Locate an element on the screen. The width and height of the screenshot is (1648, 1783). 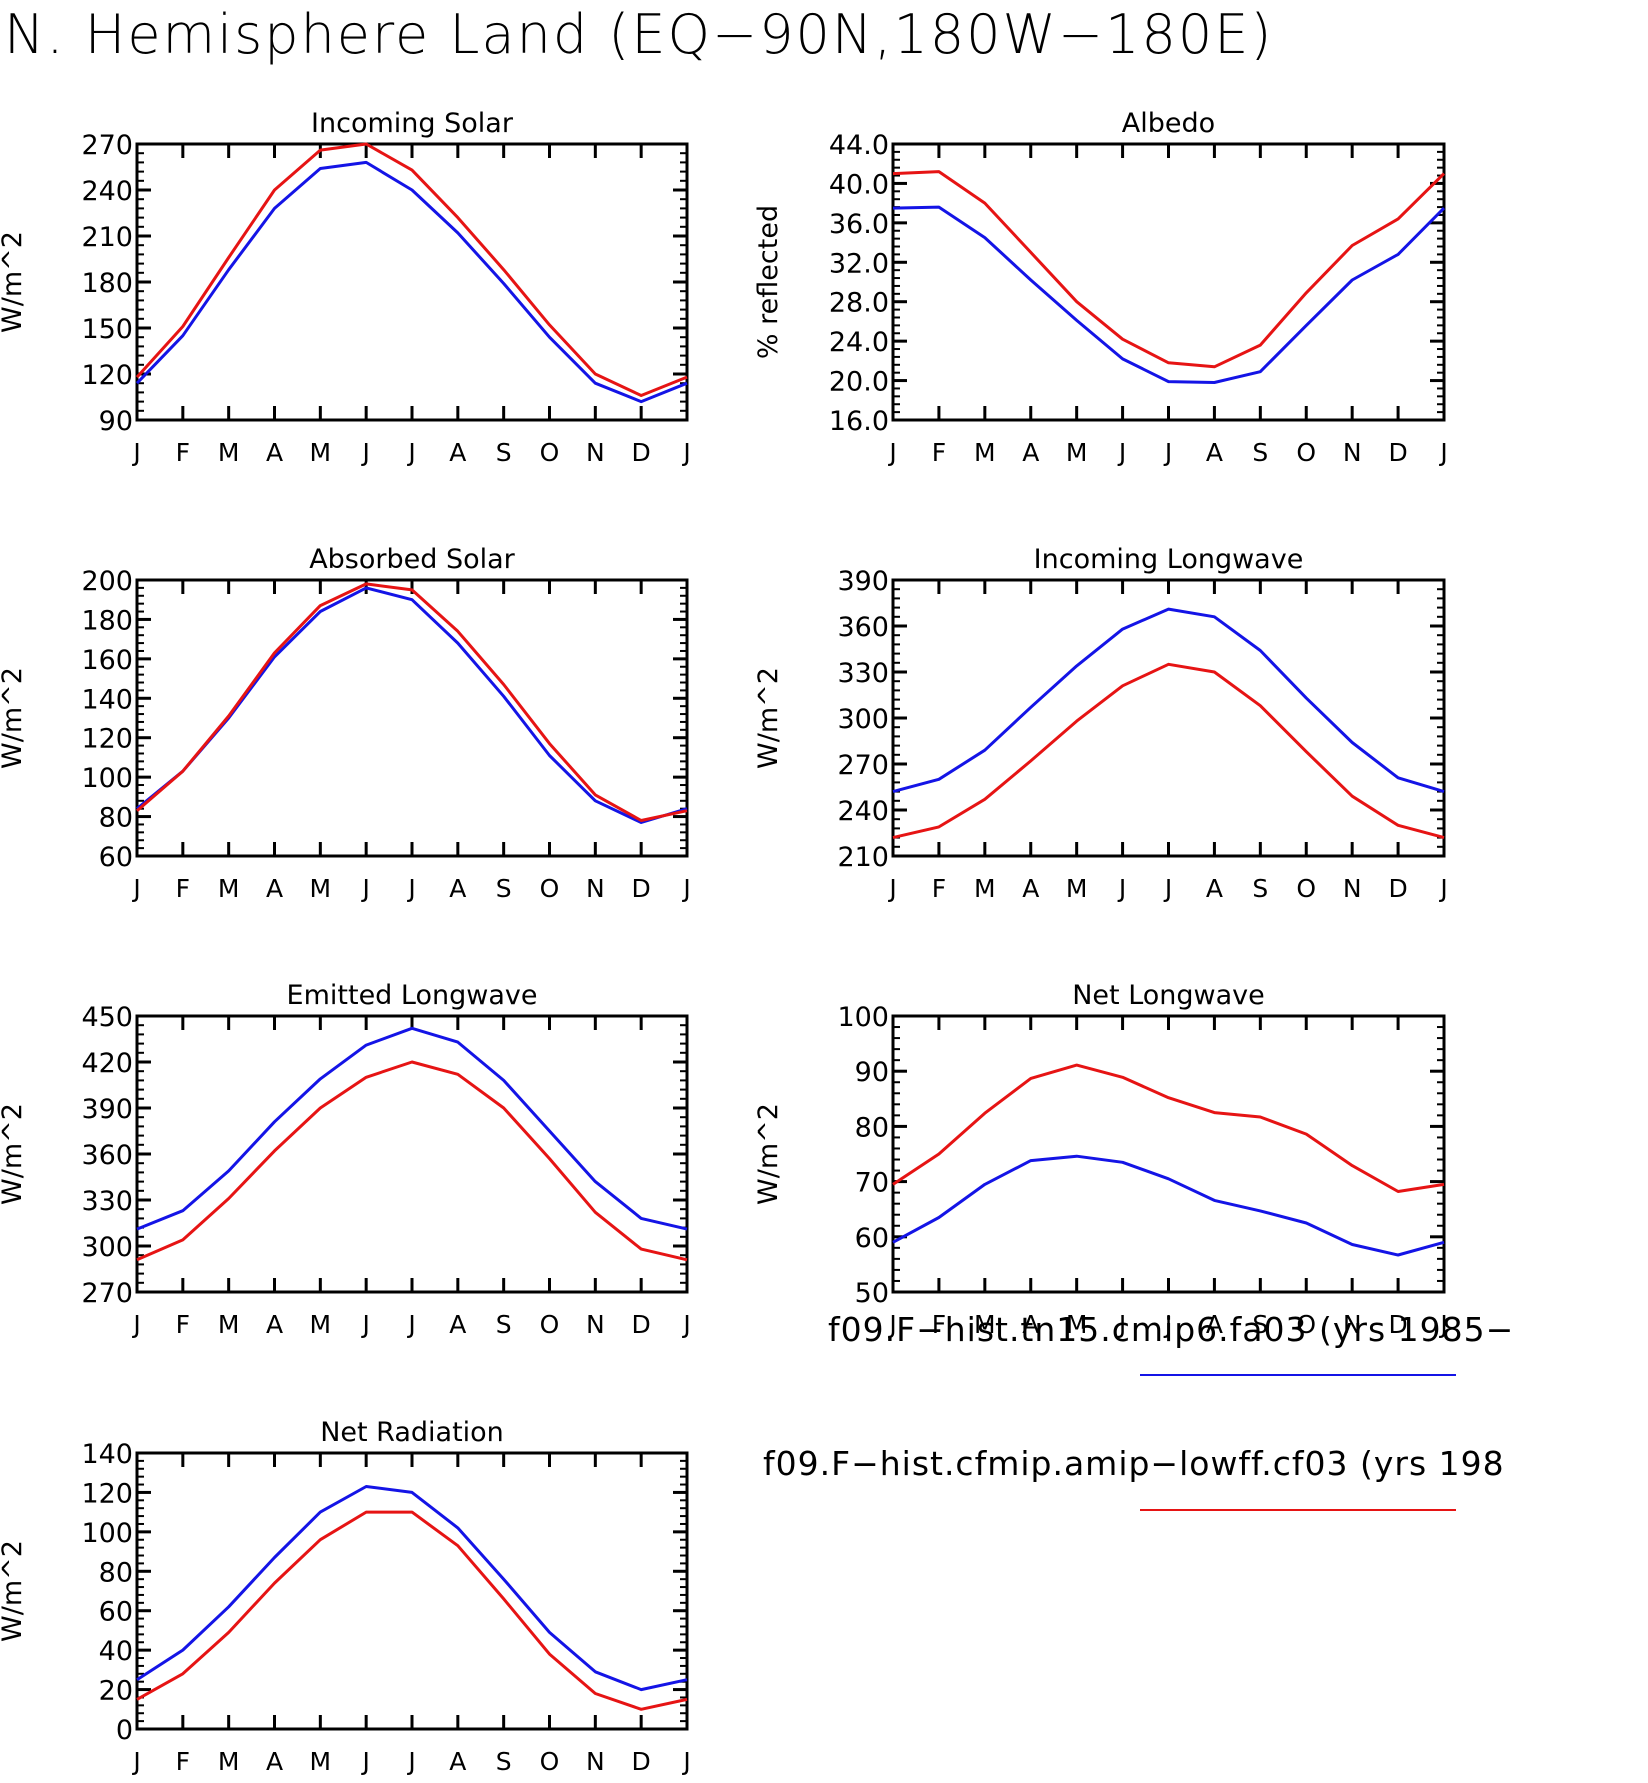
chart-2-ytick-label: 40.0 is located at coordinates (859, 184).